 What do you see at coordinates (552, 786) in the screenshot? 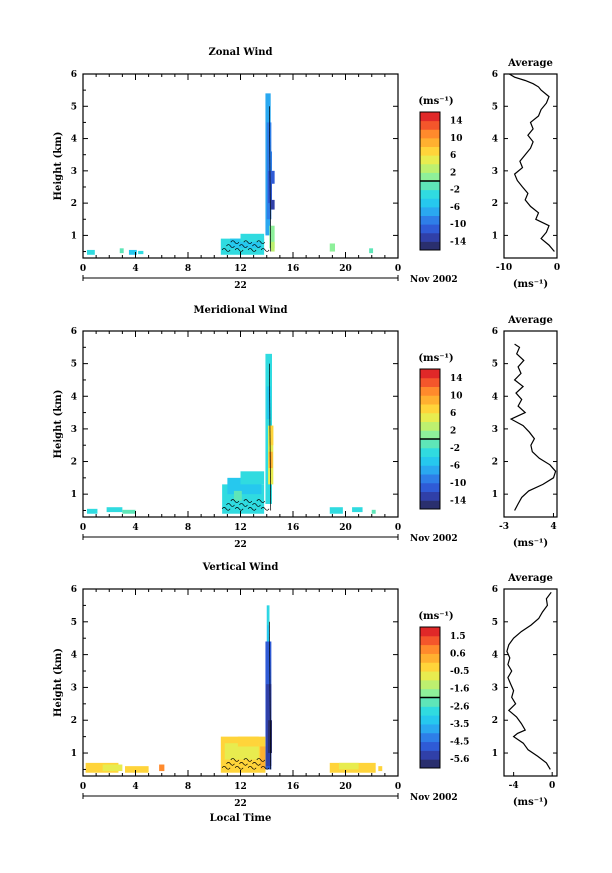
I see `avg-x-tick-label: 0` at bounding box center [552, 786].